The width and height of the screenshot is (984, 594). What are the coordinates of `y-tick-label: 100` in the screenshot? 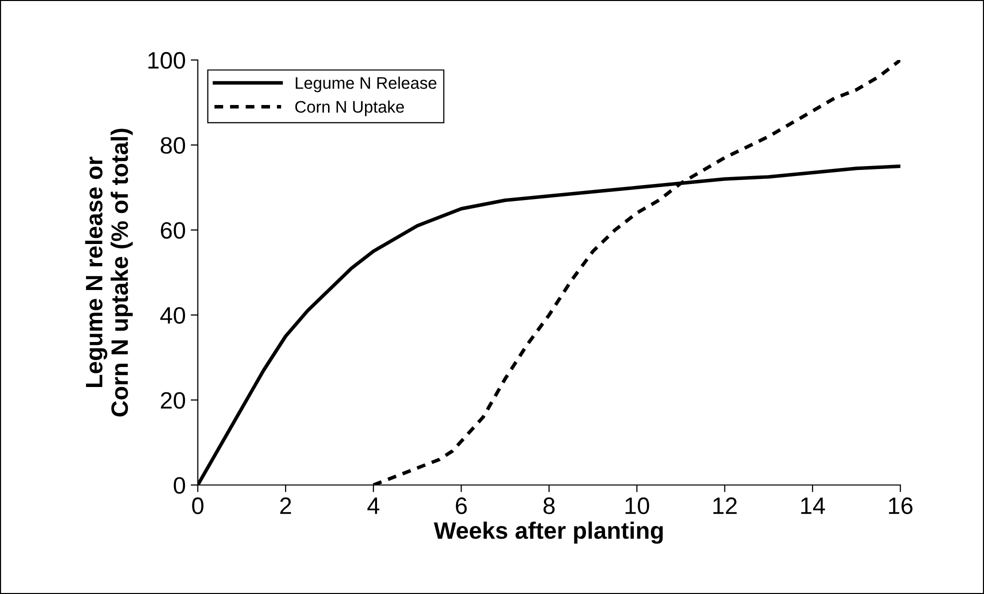 It's located at (167, 60).